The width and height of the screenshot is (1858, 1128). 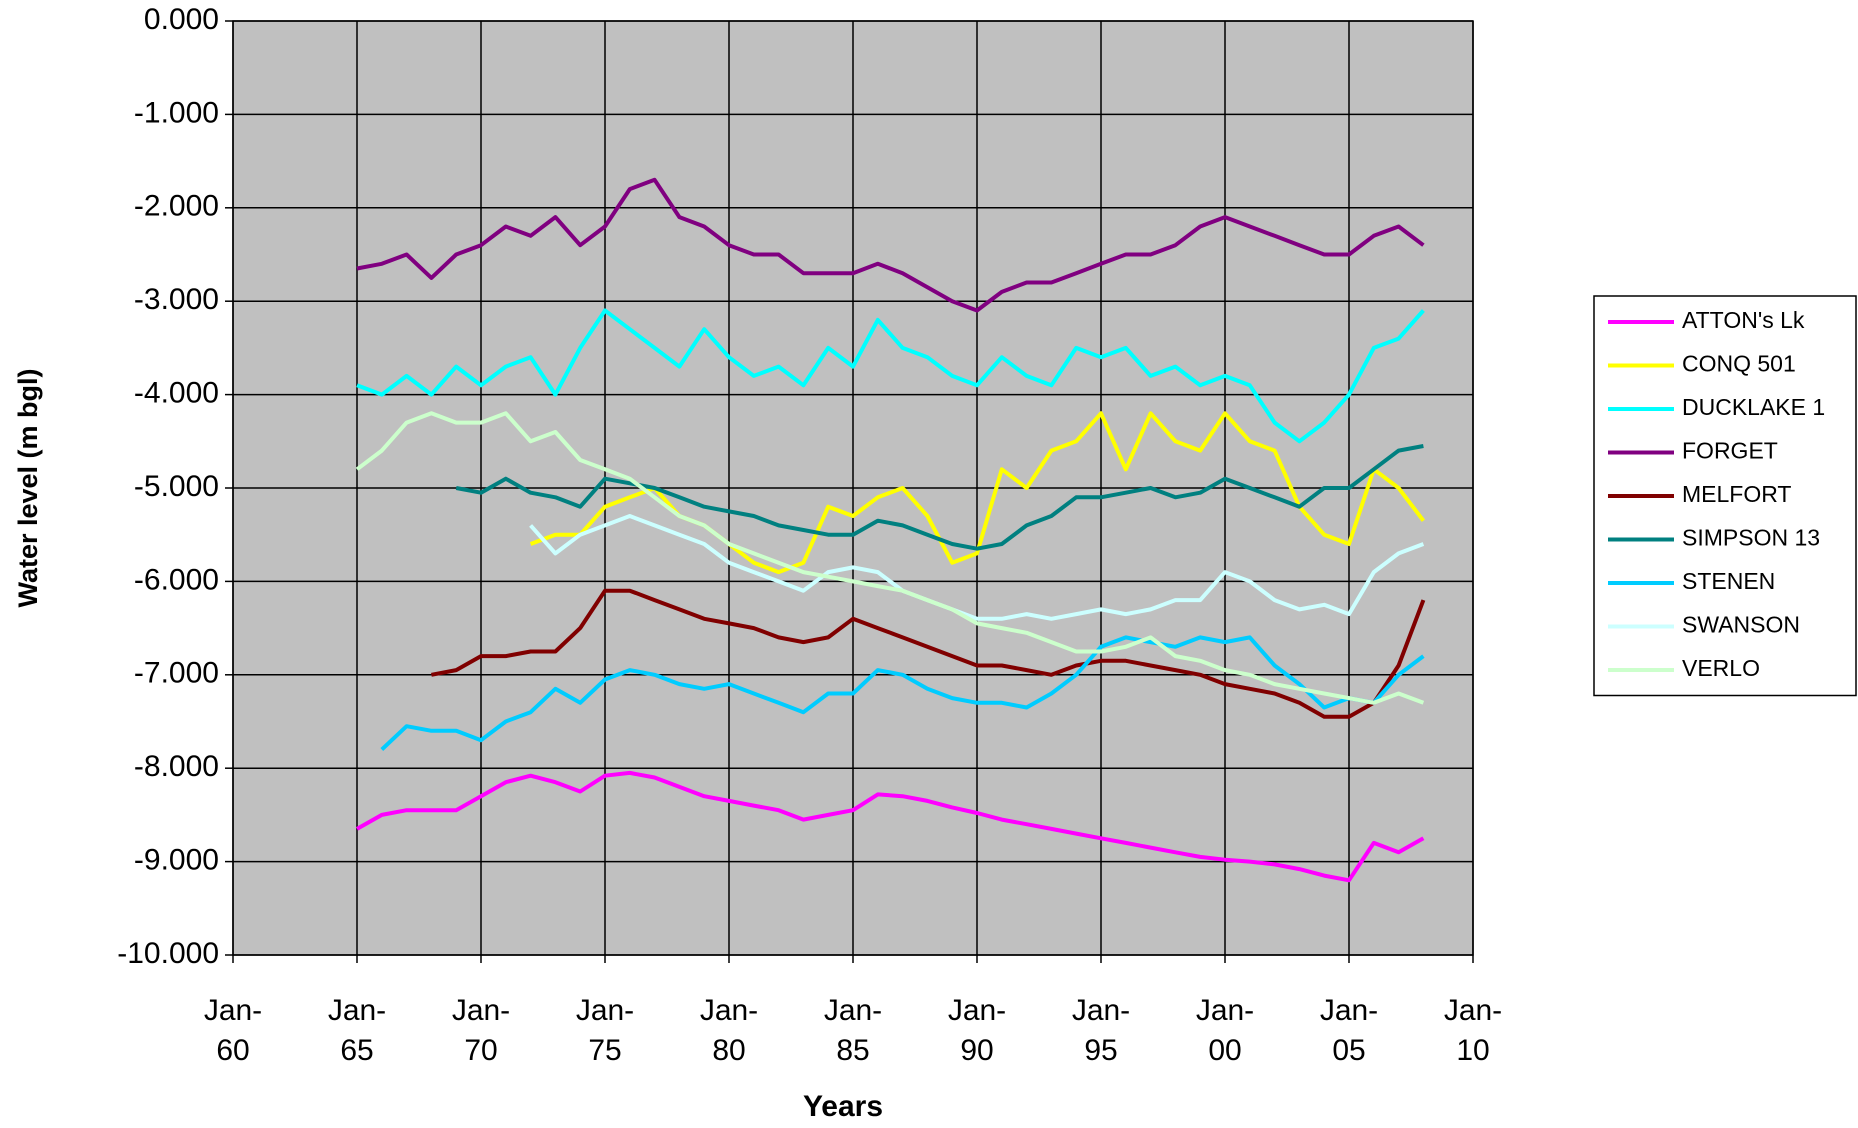 I want to click on x-tick-label: Jan- 75, so click(x=605, y=1030).